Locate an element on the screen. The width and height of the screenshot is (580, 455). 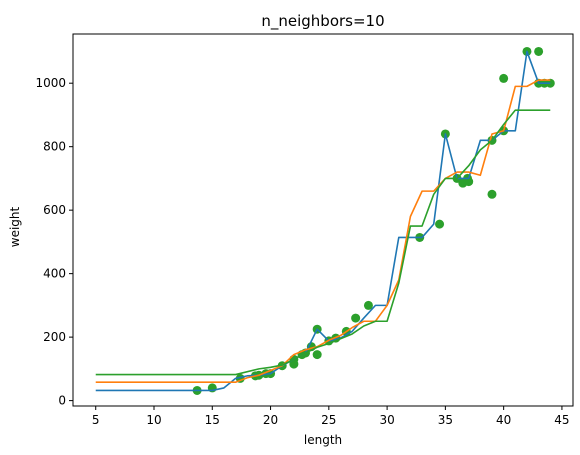
x-tick-label: 10 is located at coordinates (153, 420).